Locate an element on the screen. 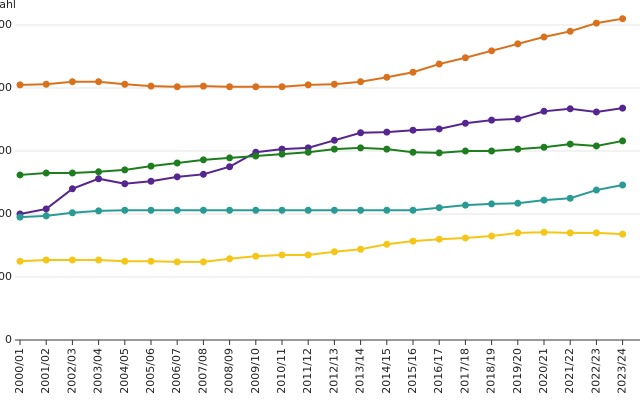 The height and width of the screenshot is (400, 640). x-tick-label: 2015/16 is located at coordinates (412, 371).